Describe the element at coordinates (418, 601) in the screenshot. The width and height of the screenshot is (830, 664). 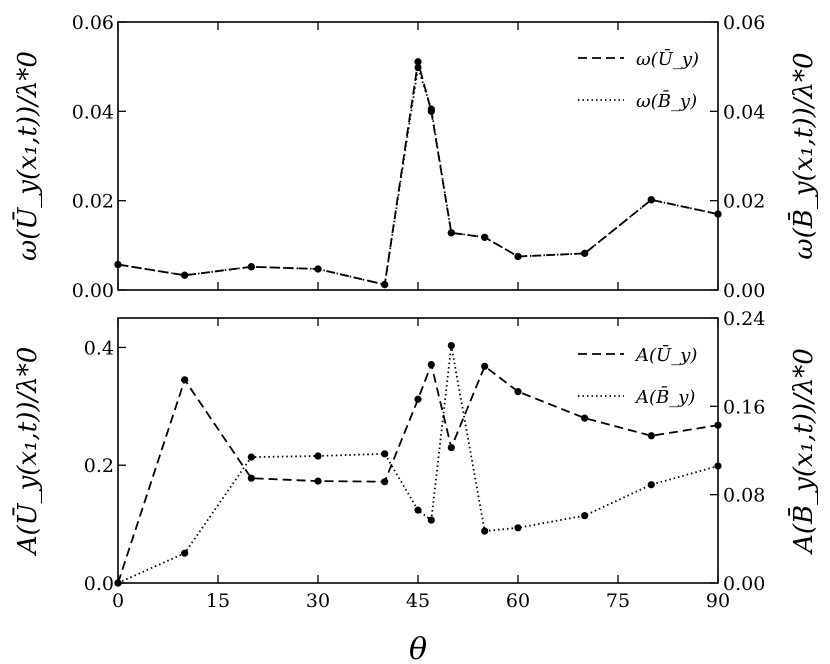
I see `x-tick-label: 45` at that location.